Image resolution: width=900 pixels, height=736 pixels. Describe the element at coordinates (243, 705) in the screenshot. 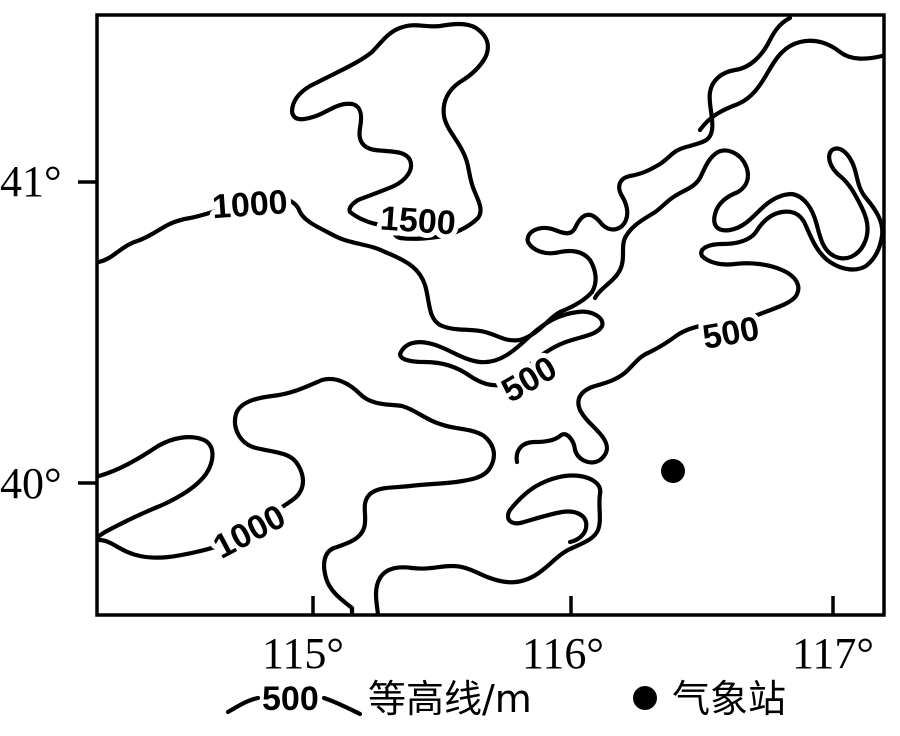

I see `legend-contour-left-stroke` at that location.